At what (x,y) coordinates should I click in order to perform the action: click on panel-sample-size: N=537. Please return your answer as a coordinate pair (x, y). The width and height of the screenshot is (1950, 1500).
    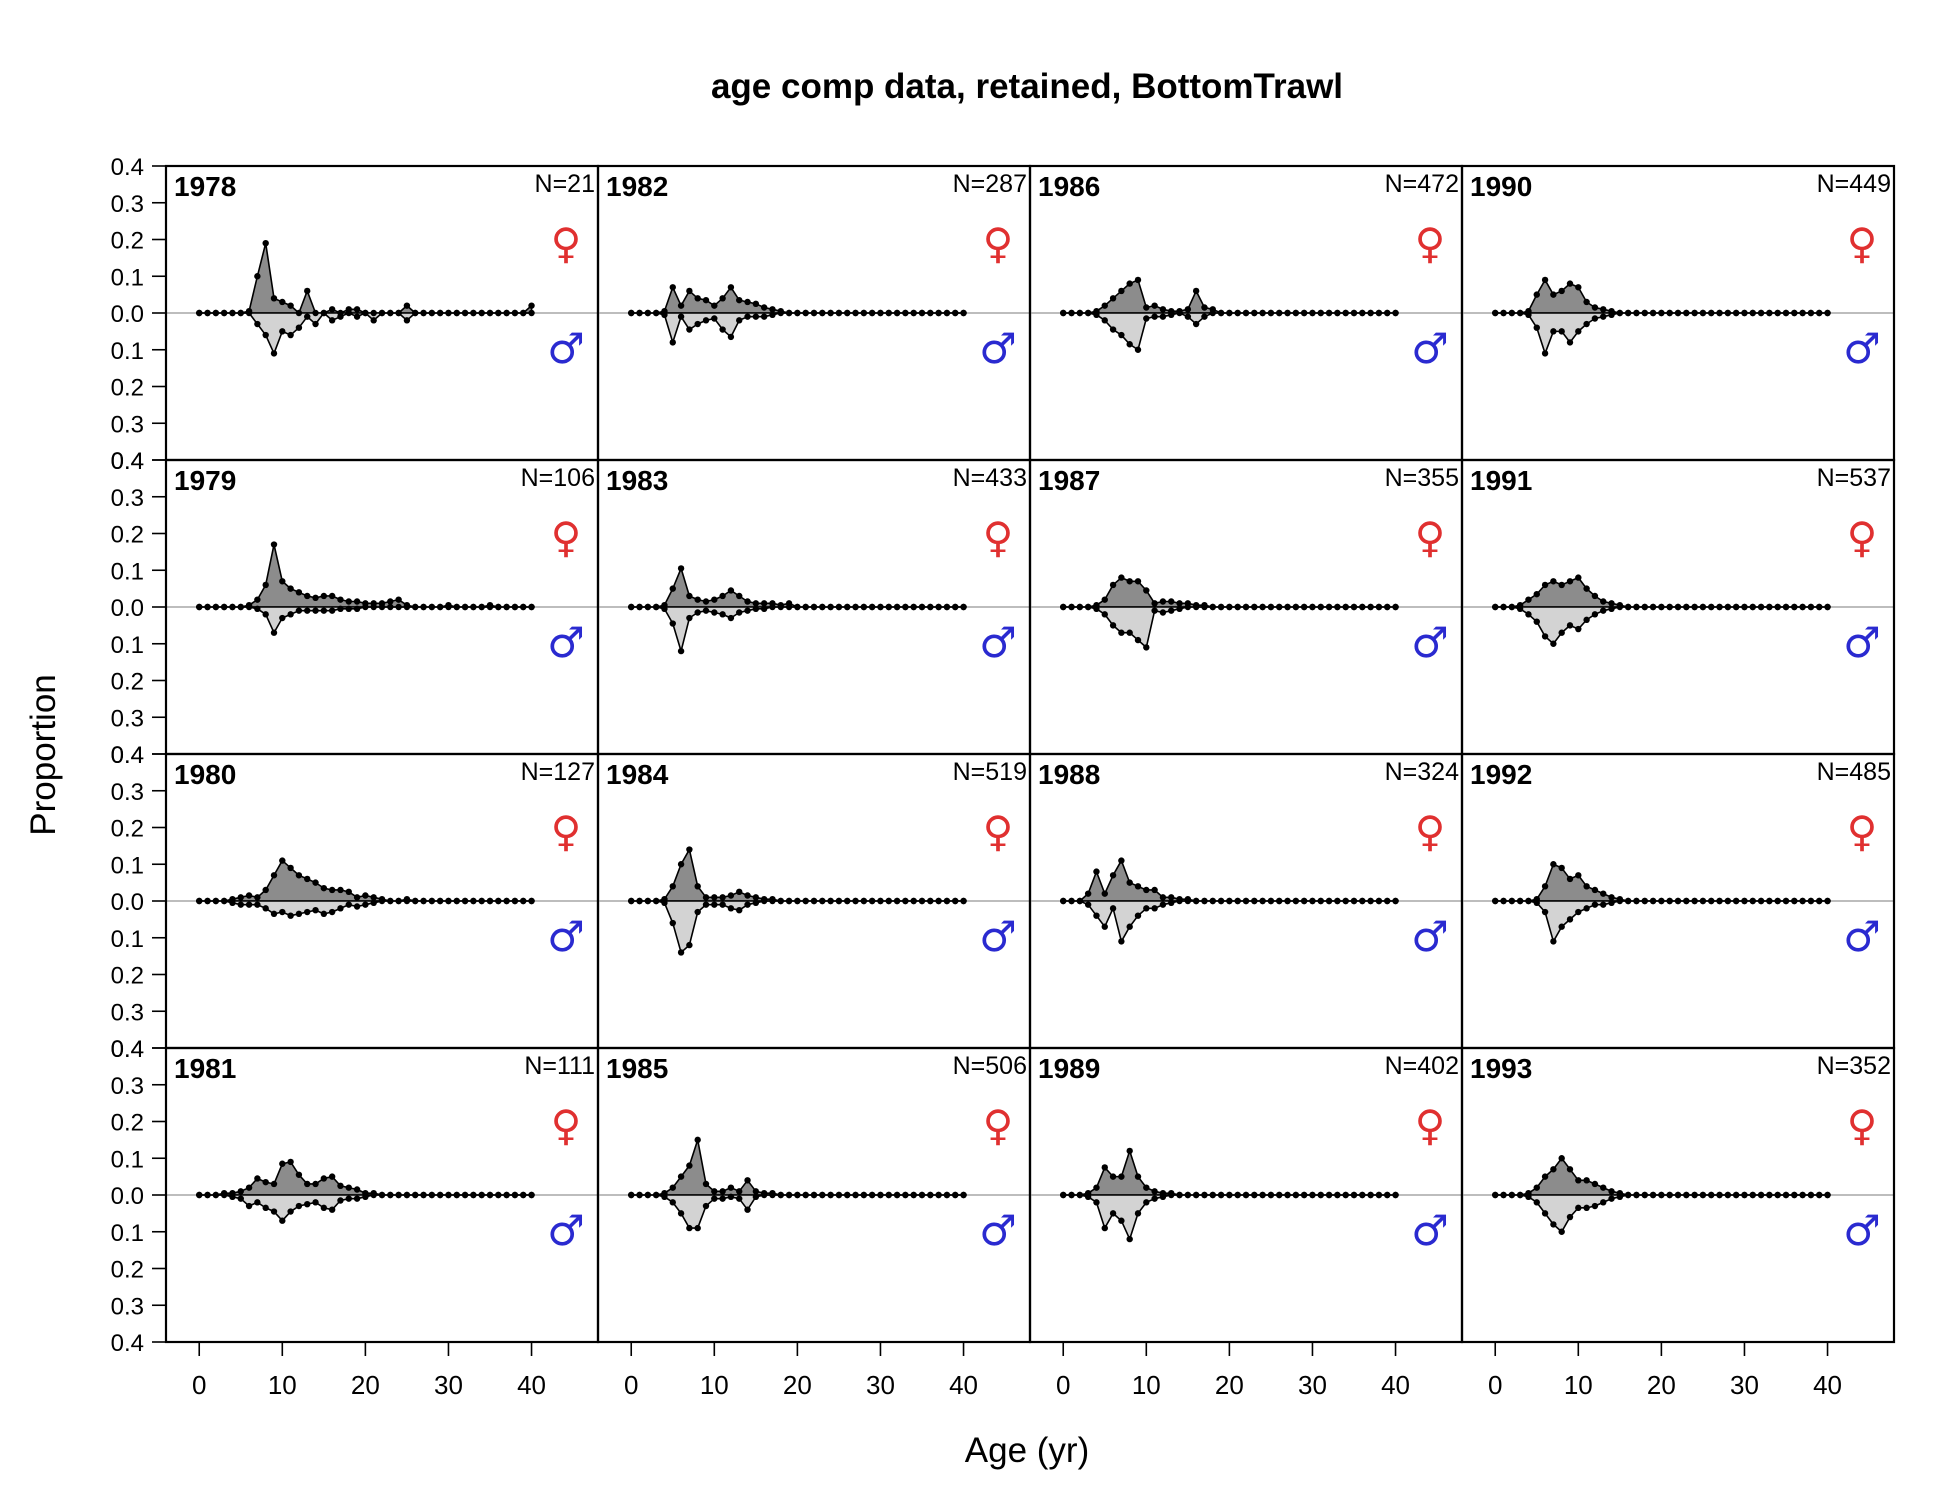
    Looking at the image, I should click on (1854, 478).